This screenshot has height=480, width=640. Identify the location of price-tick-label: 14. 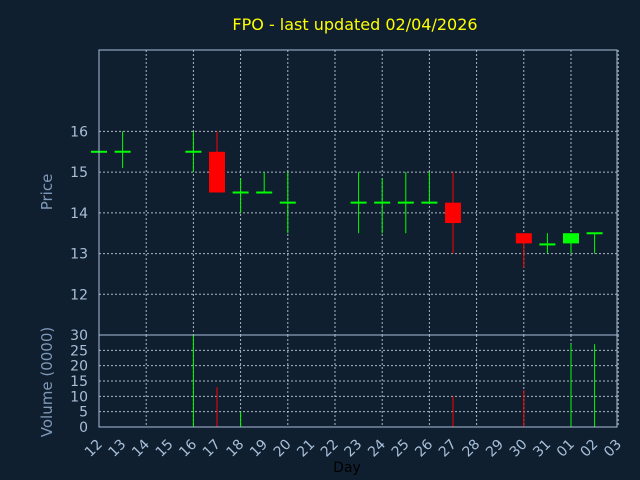
(79, 214).